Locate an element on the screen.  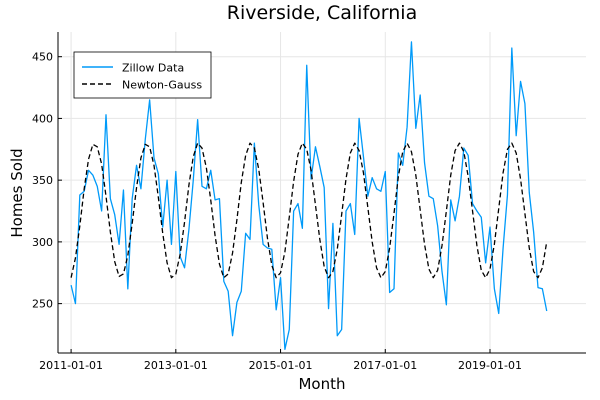
y-tick-label: 450 is located at coordinates (42, 57).